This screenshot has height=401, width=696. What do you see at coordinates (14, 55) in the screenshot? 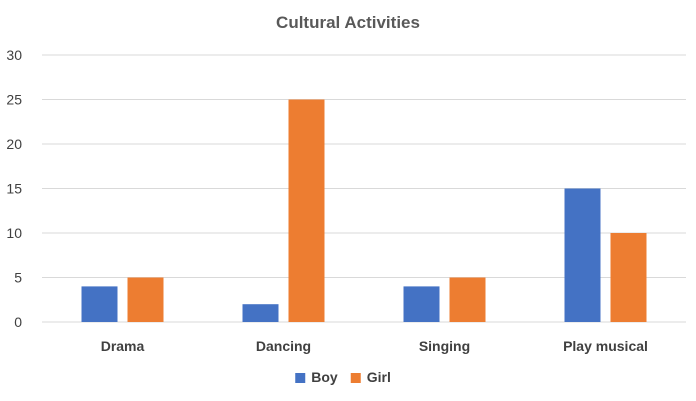
I see `y-tick-label: 30` at bounding box center [14, 55].